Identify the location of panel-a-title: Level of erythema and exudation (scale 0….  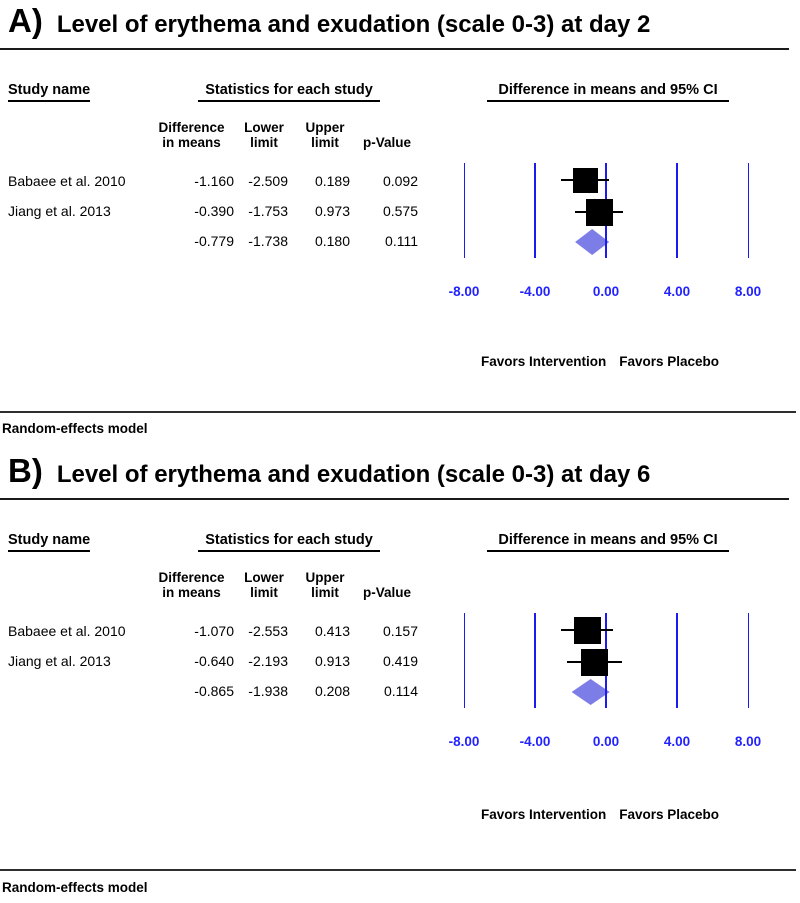
(353, 24).